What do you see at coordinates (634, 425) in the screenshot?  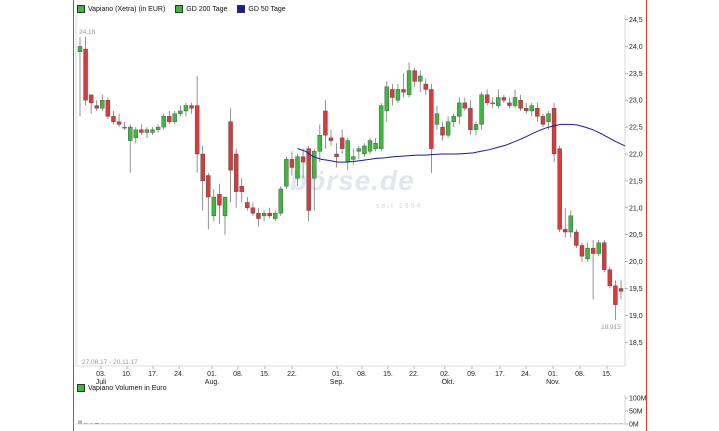 I see `volume-y-tick-label: 0M` at bounding box center [634, 425].